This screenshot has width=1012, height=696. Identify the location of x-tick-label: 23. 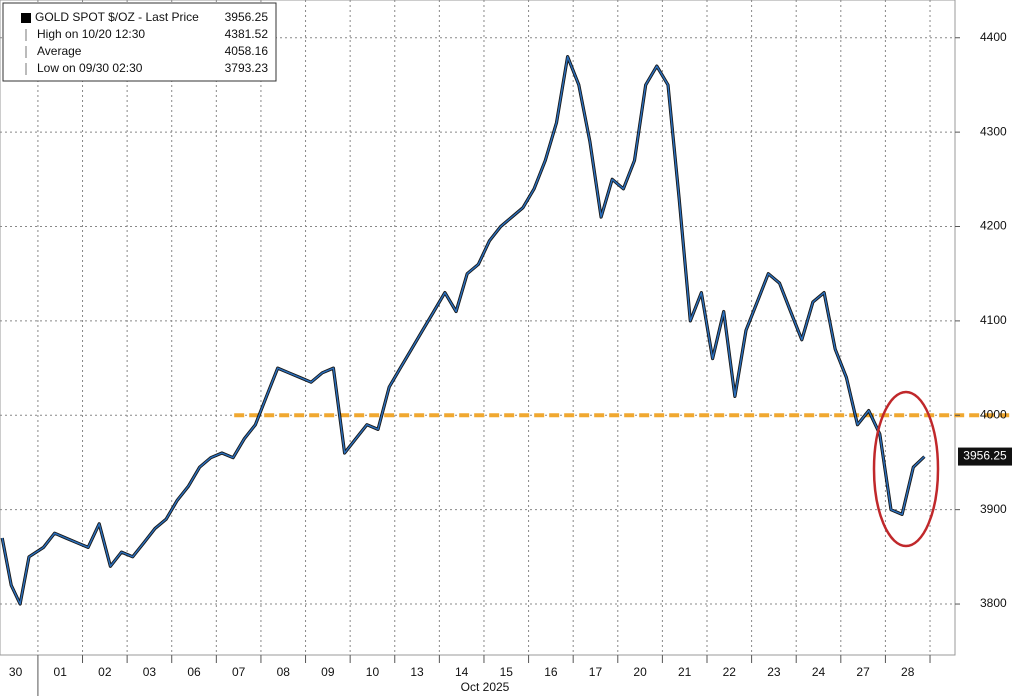
(774, 672).